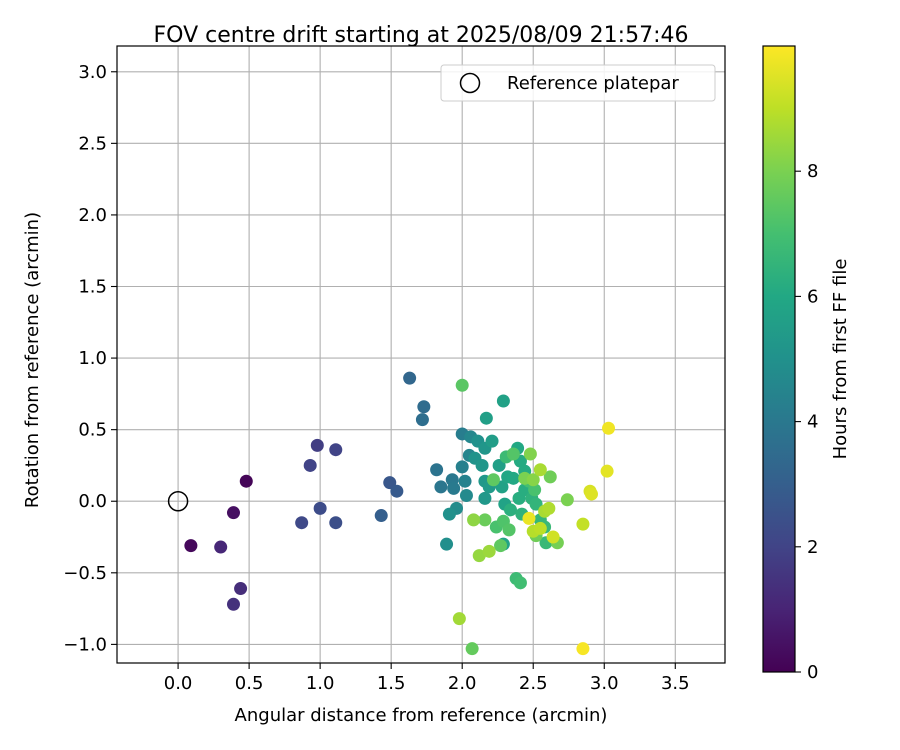 The width and height of the screenshot is (900, 750). Describe the element at coordinates (812, 296) in the screenshot. I see `colorbar-tick-label: 6` at that location.